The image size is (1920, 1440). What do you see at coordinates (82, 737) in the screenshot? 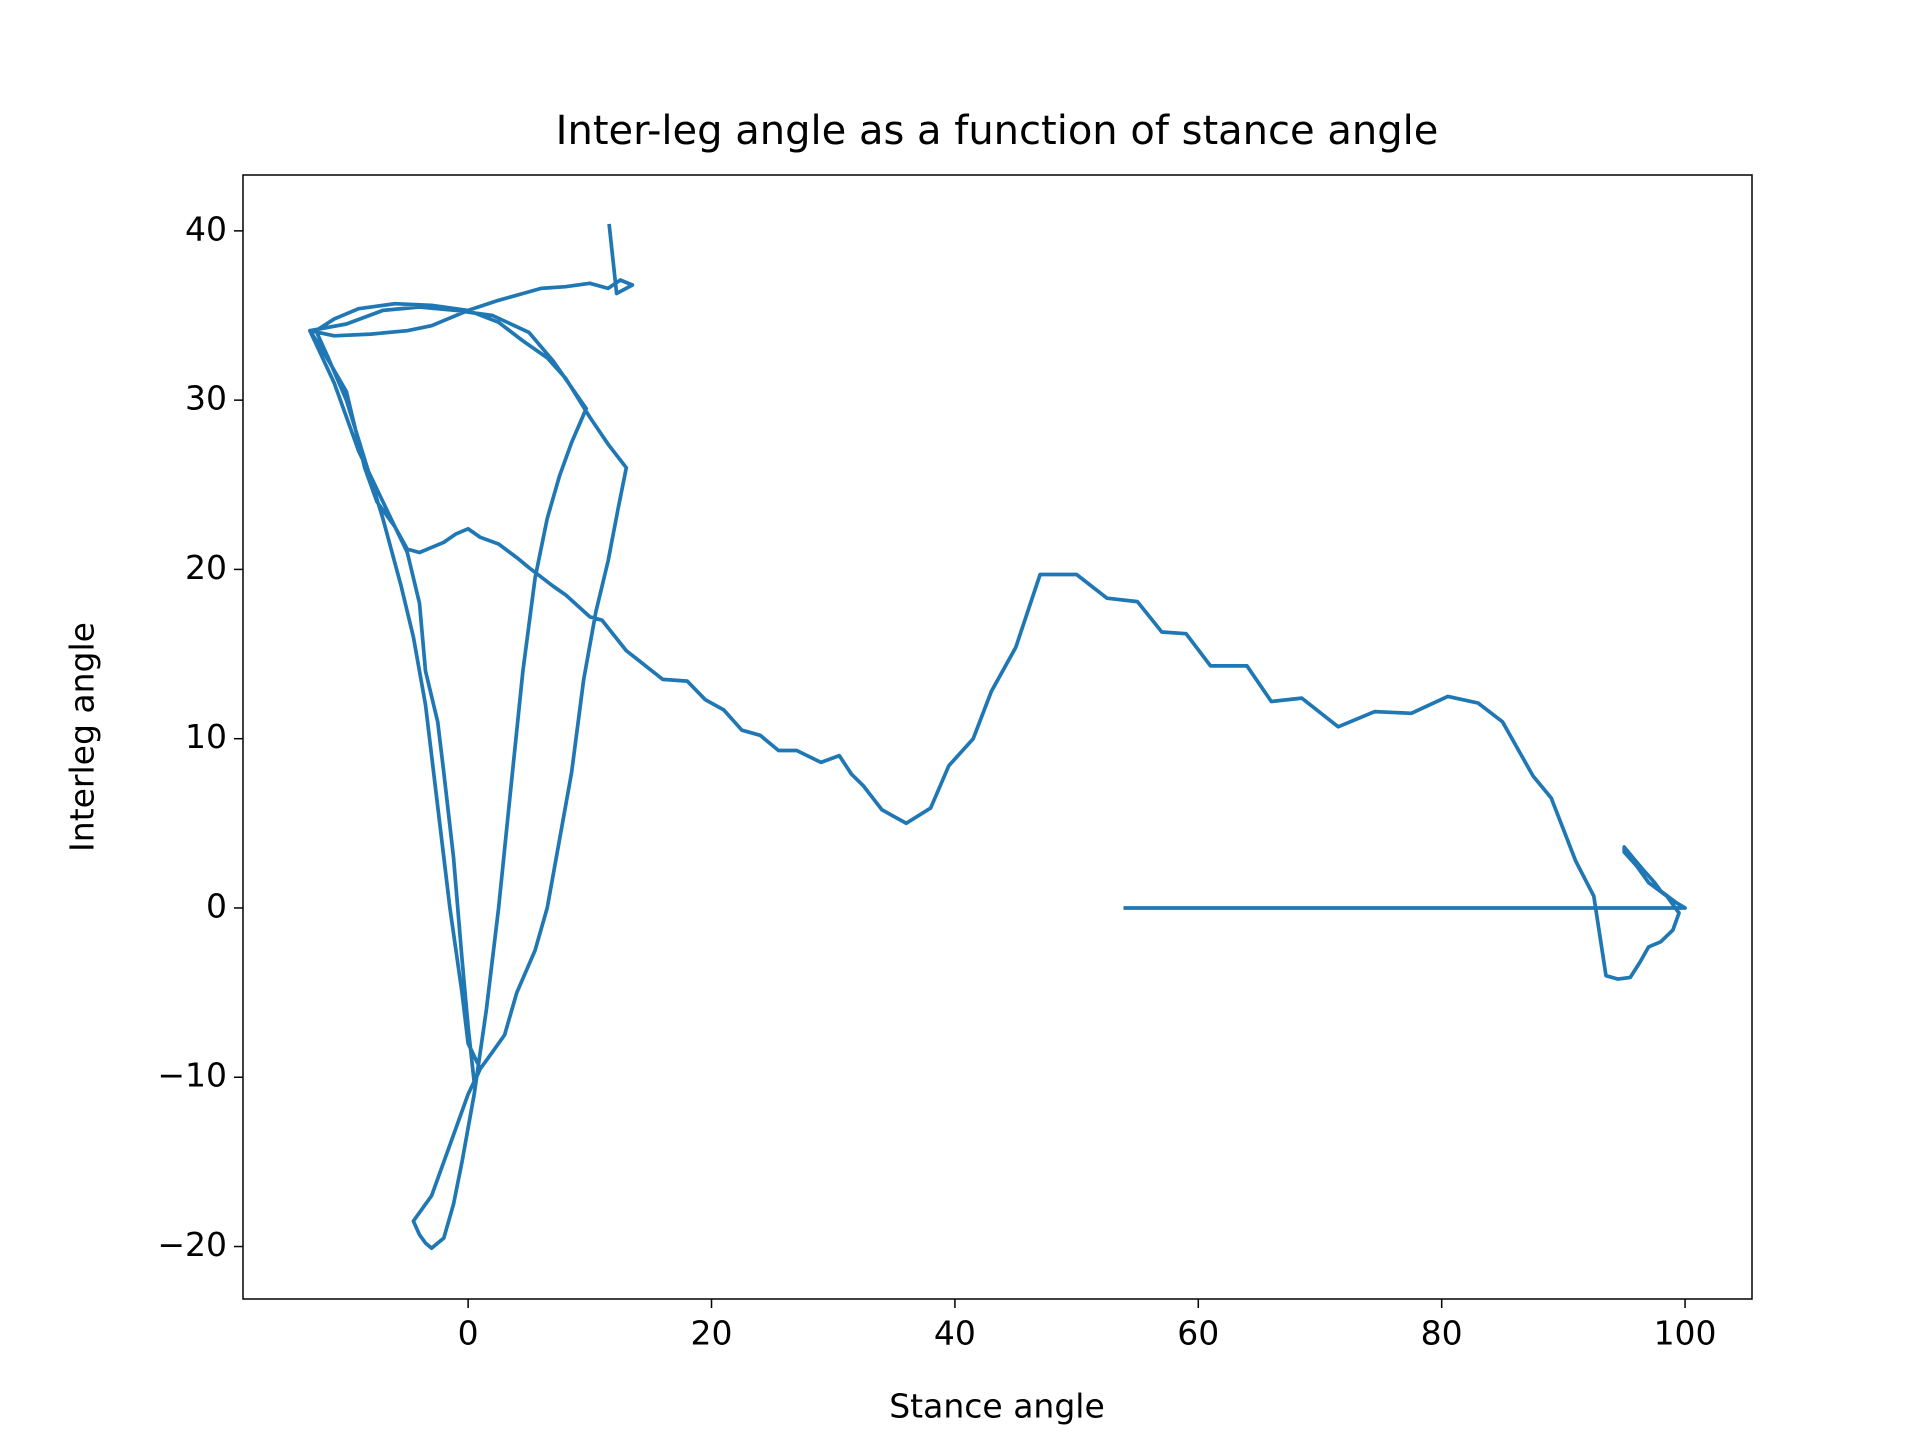
I see `y-axis-label: Interleg angle` at bounding box center [82, 737].